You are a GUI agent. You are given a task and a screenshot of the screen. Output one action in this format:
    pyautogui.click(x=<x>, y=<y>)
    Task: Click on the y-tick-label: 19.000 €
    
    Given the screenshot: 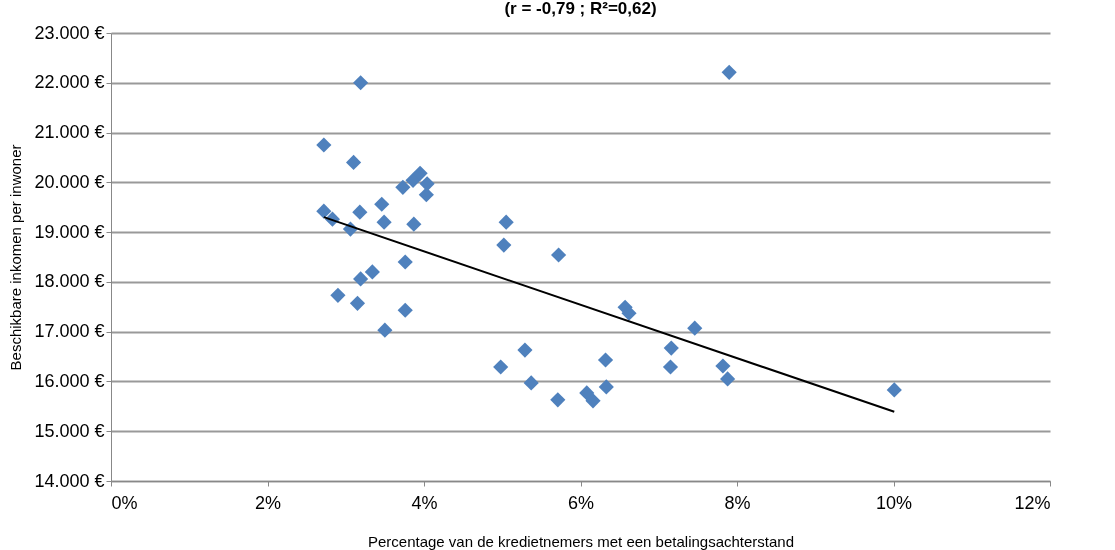 What is the action you would take?
    pyautogui.click(x=69, y=231)
    